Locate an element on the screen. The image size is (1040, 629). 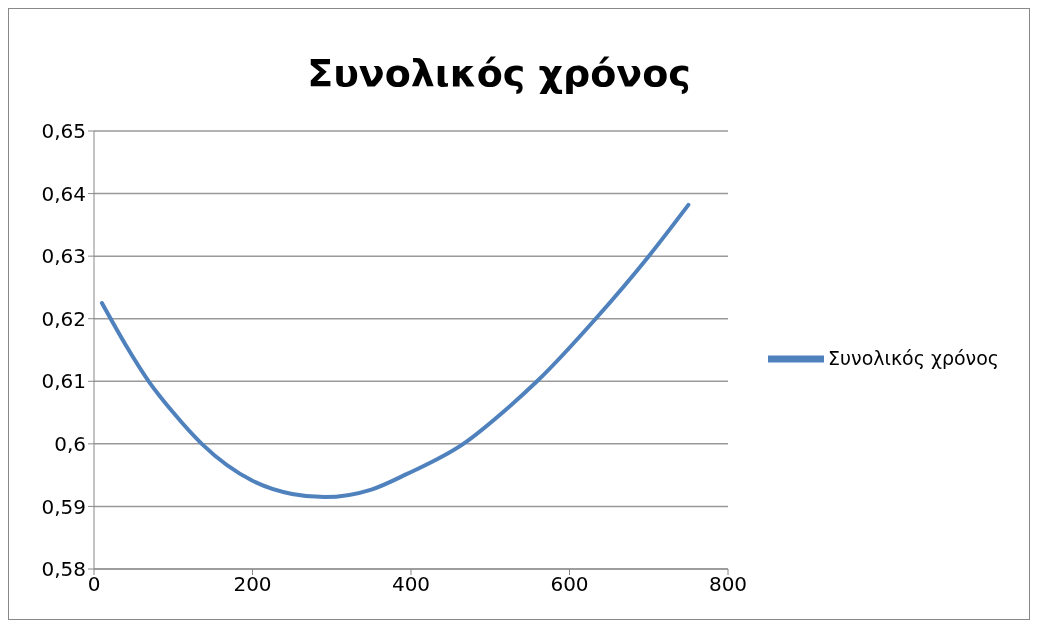
y-tick-label: 0,63 is located at coordinates (63, 256).